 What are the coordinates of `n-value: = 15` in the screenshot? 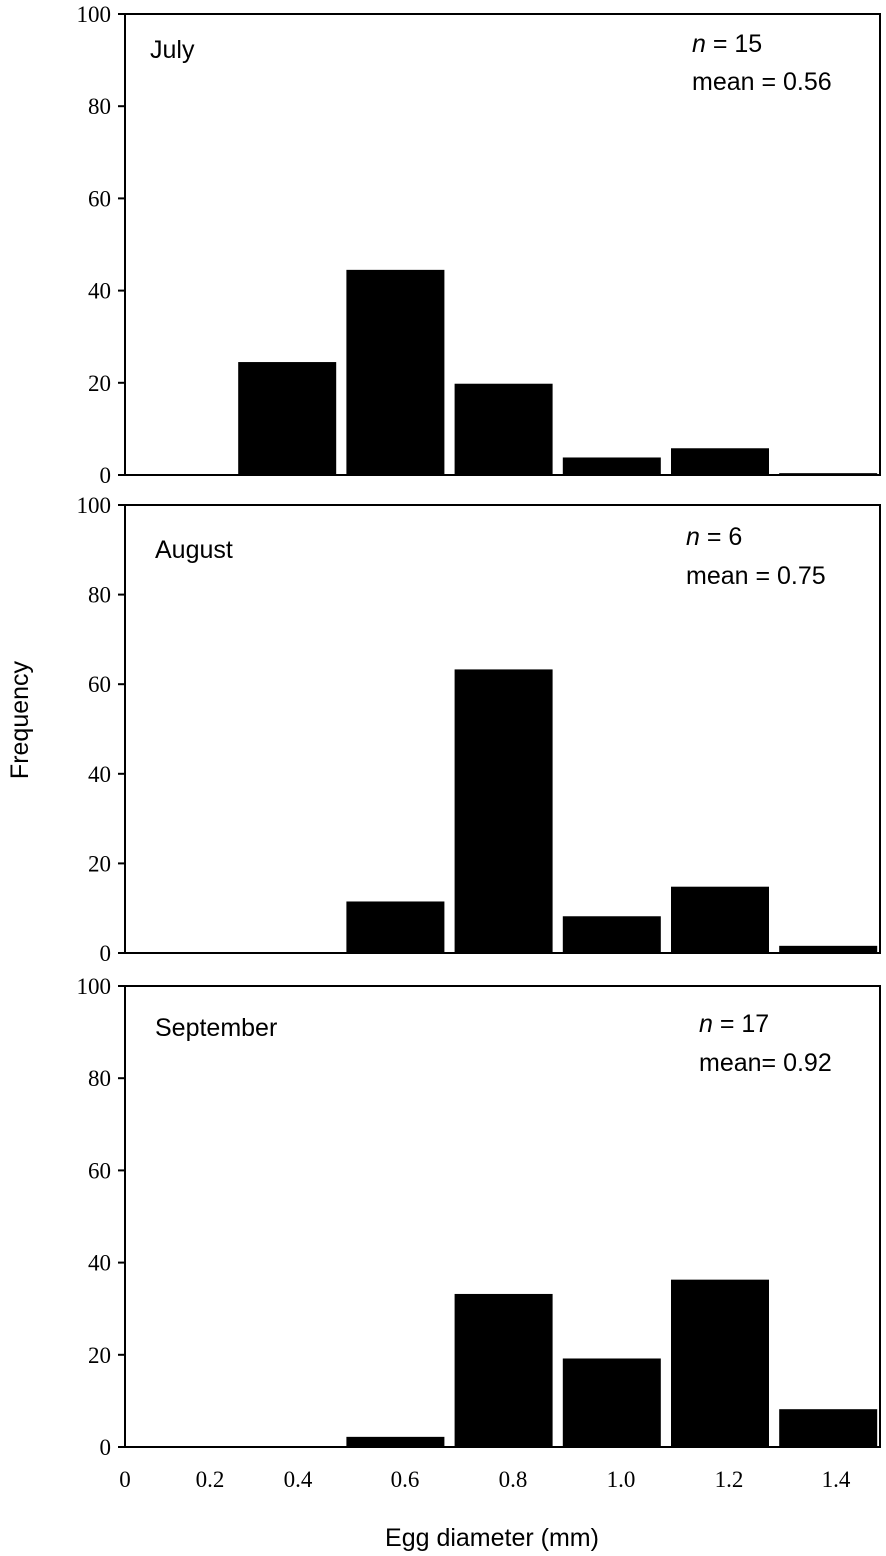 It's located at (734, 44).